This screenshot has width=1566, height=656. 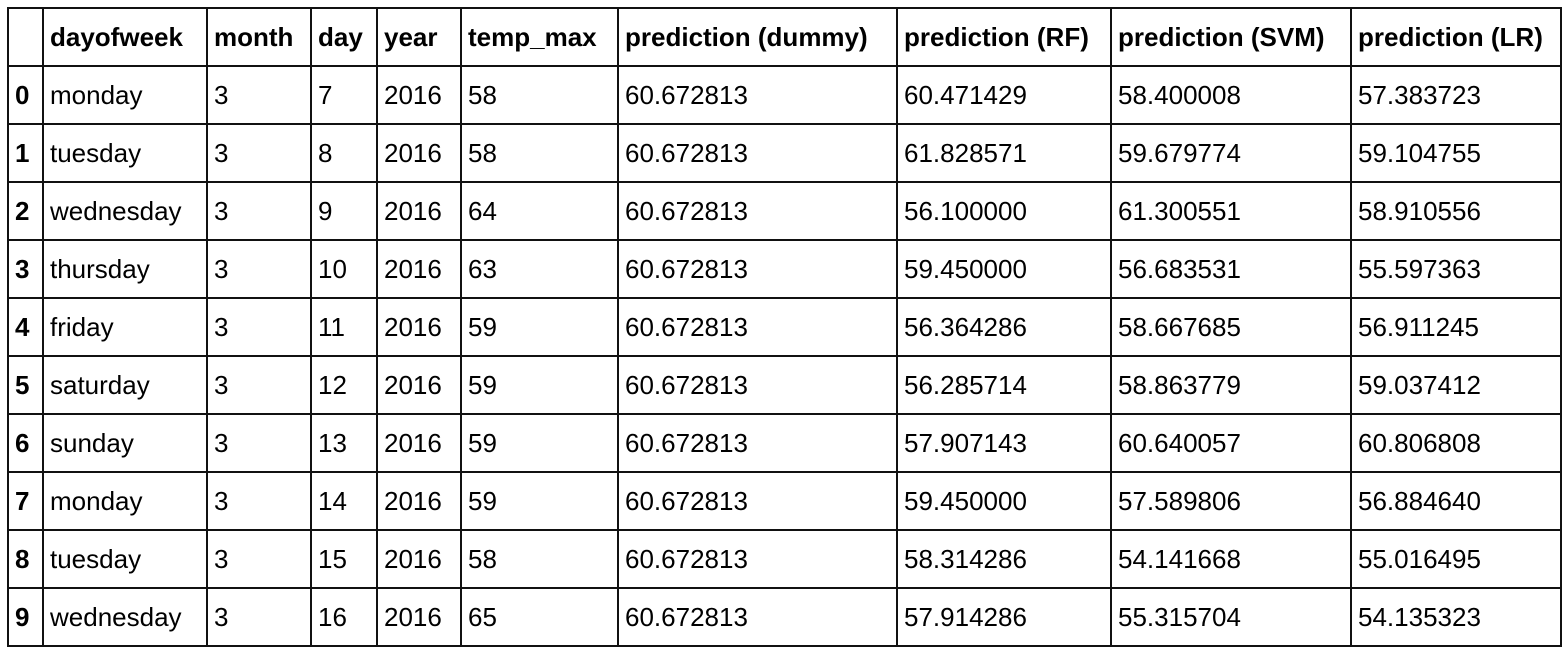 What do you see at coordinates (1004, 153) in the screenshot?
I see `table-cell: 61.828571` at bounding box center [1004, 153].